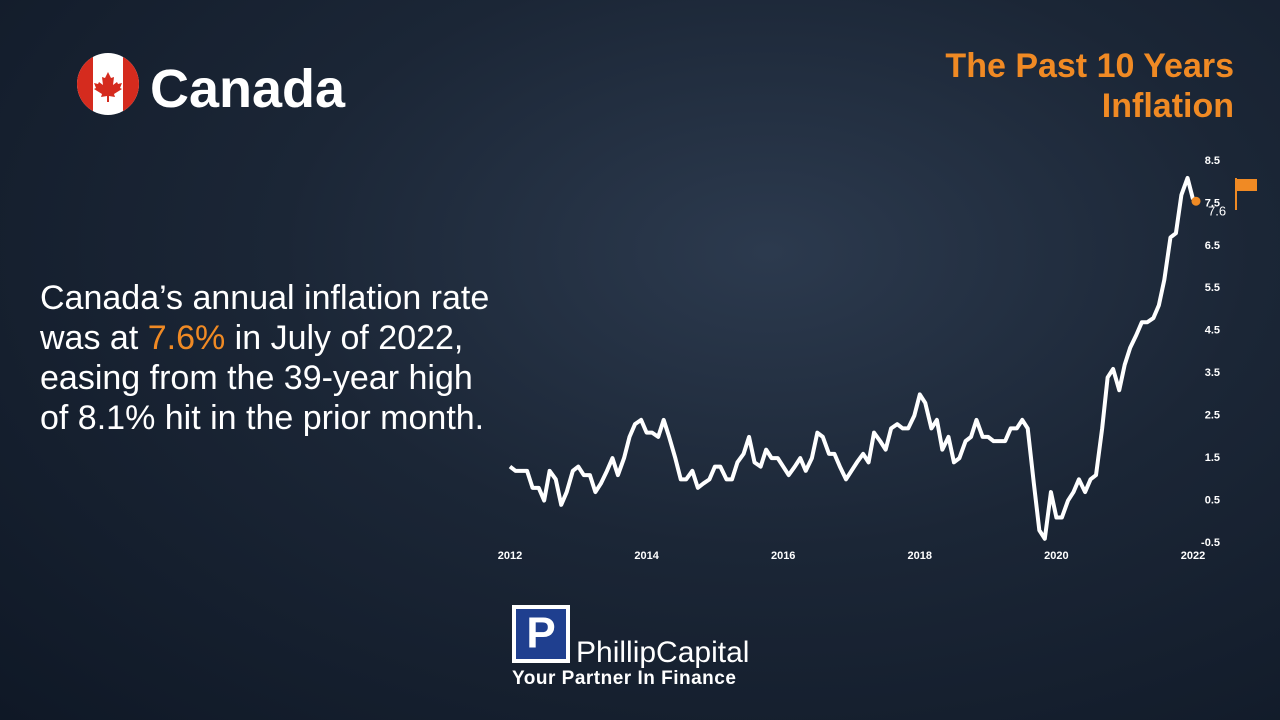 The height and width of the screenshot is (720, 1280). I want to click on y-tick-label: 0.5, so click(1212, 500).